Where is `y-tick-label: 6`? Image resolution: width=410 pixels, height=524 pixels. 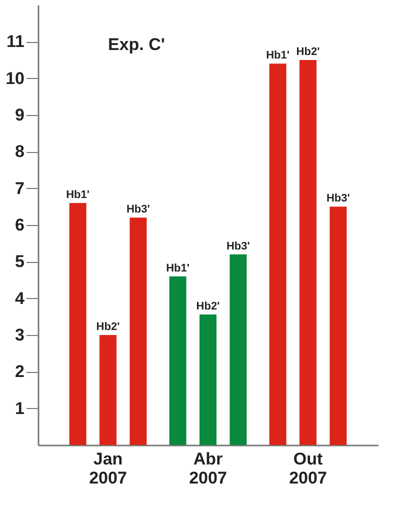
y-tick-label: 6 is located at coordinates (19, 225).